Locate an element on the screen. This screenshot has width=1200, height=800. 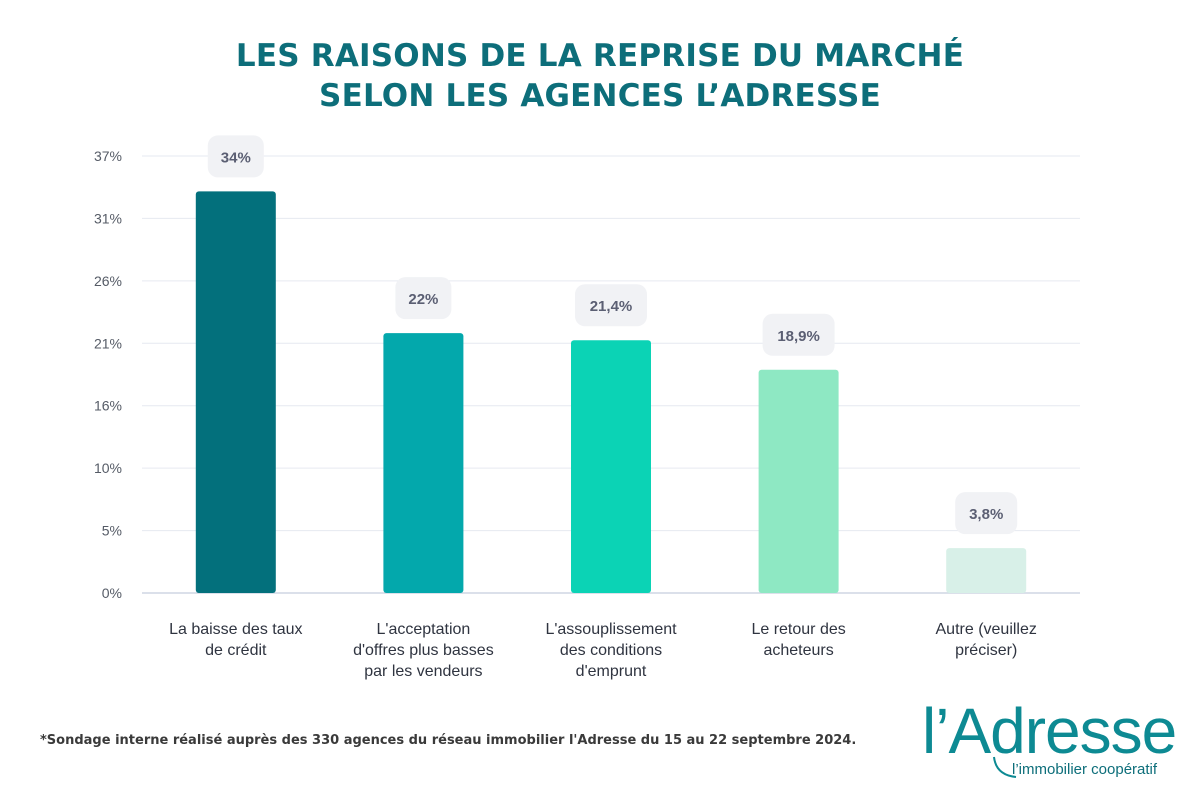
chart-title-line1: LES RAISONS DE LA REPRISE DU MARCHÉ is located at coordinates (600, 56).